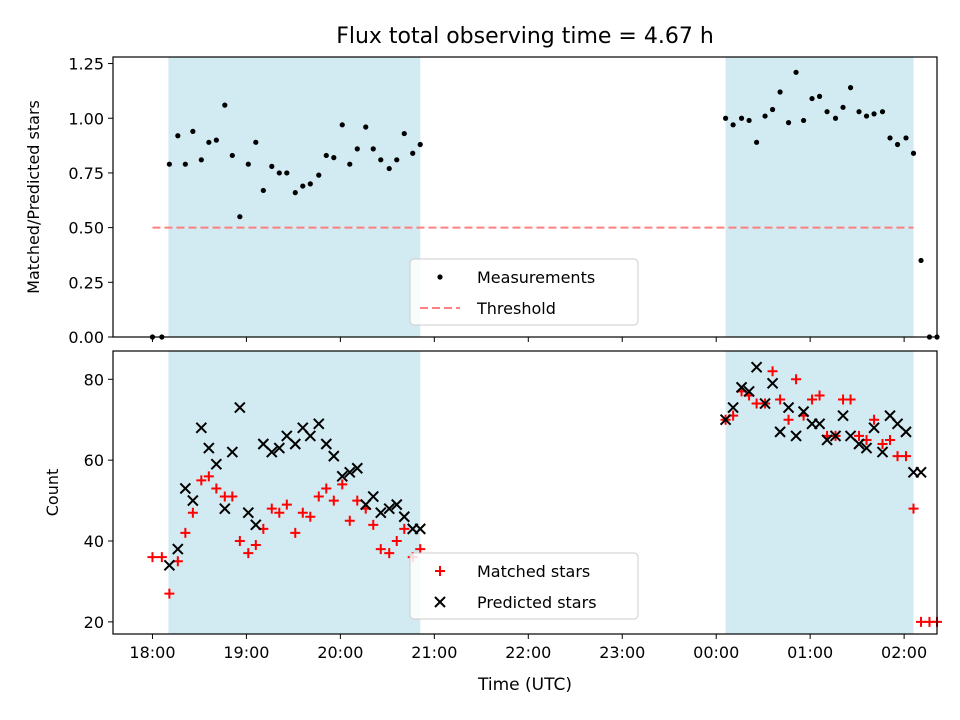  What do you see at coordinates (810, 652) in the screenshot?
I see `x-tick-label: 01:00` at bounding box center [810, 652].